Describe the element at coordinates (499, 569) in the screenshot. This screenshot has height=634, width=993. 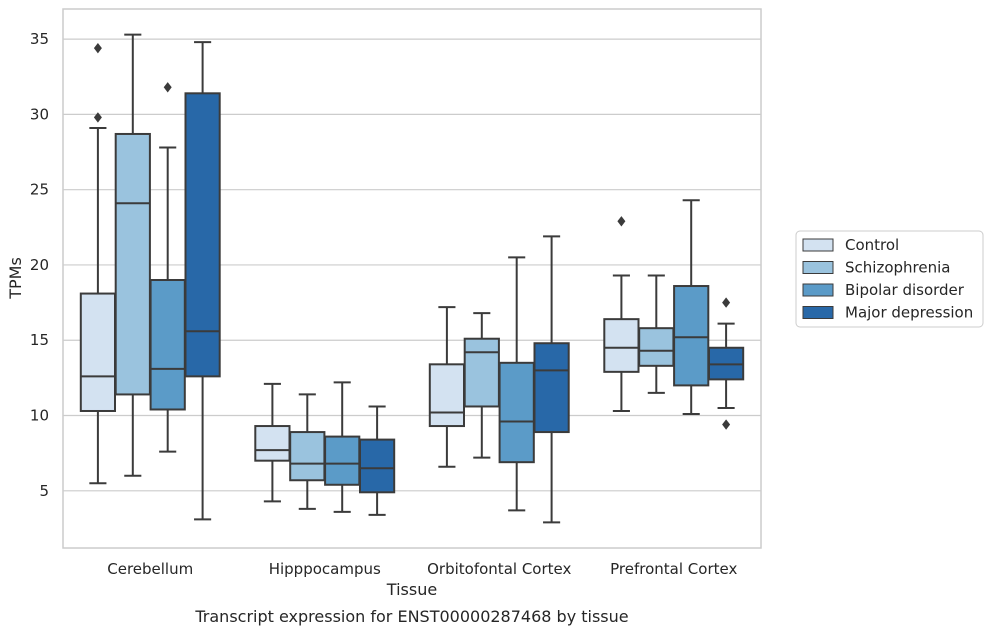
I see `x-tick-label: Orbitofontal Cortex` at that location.